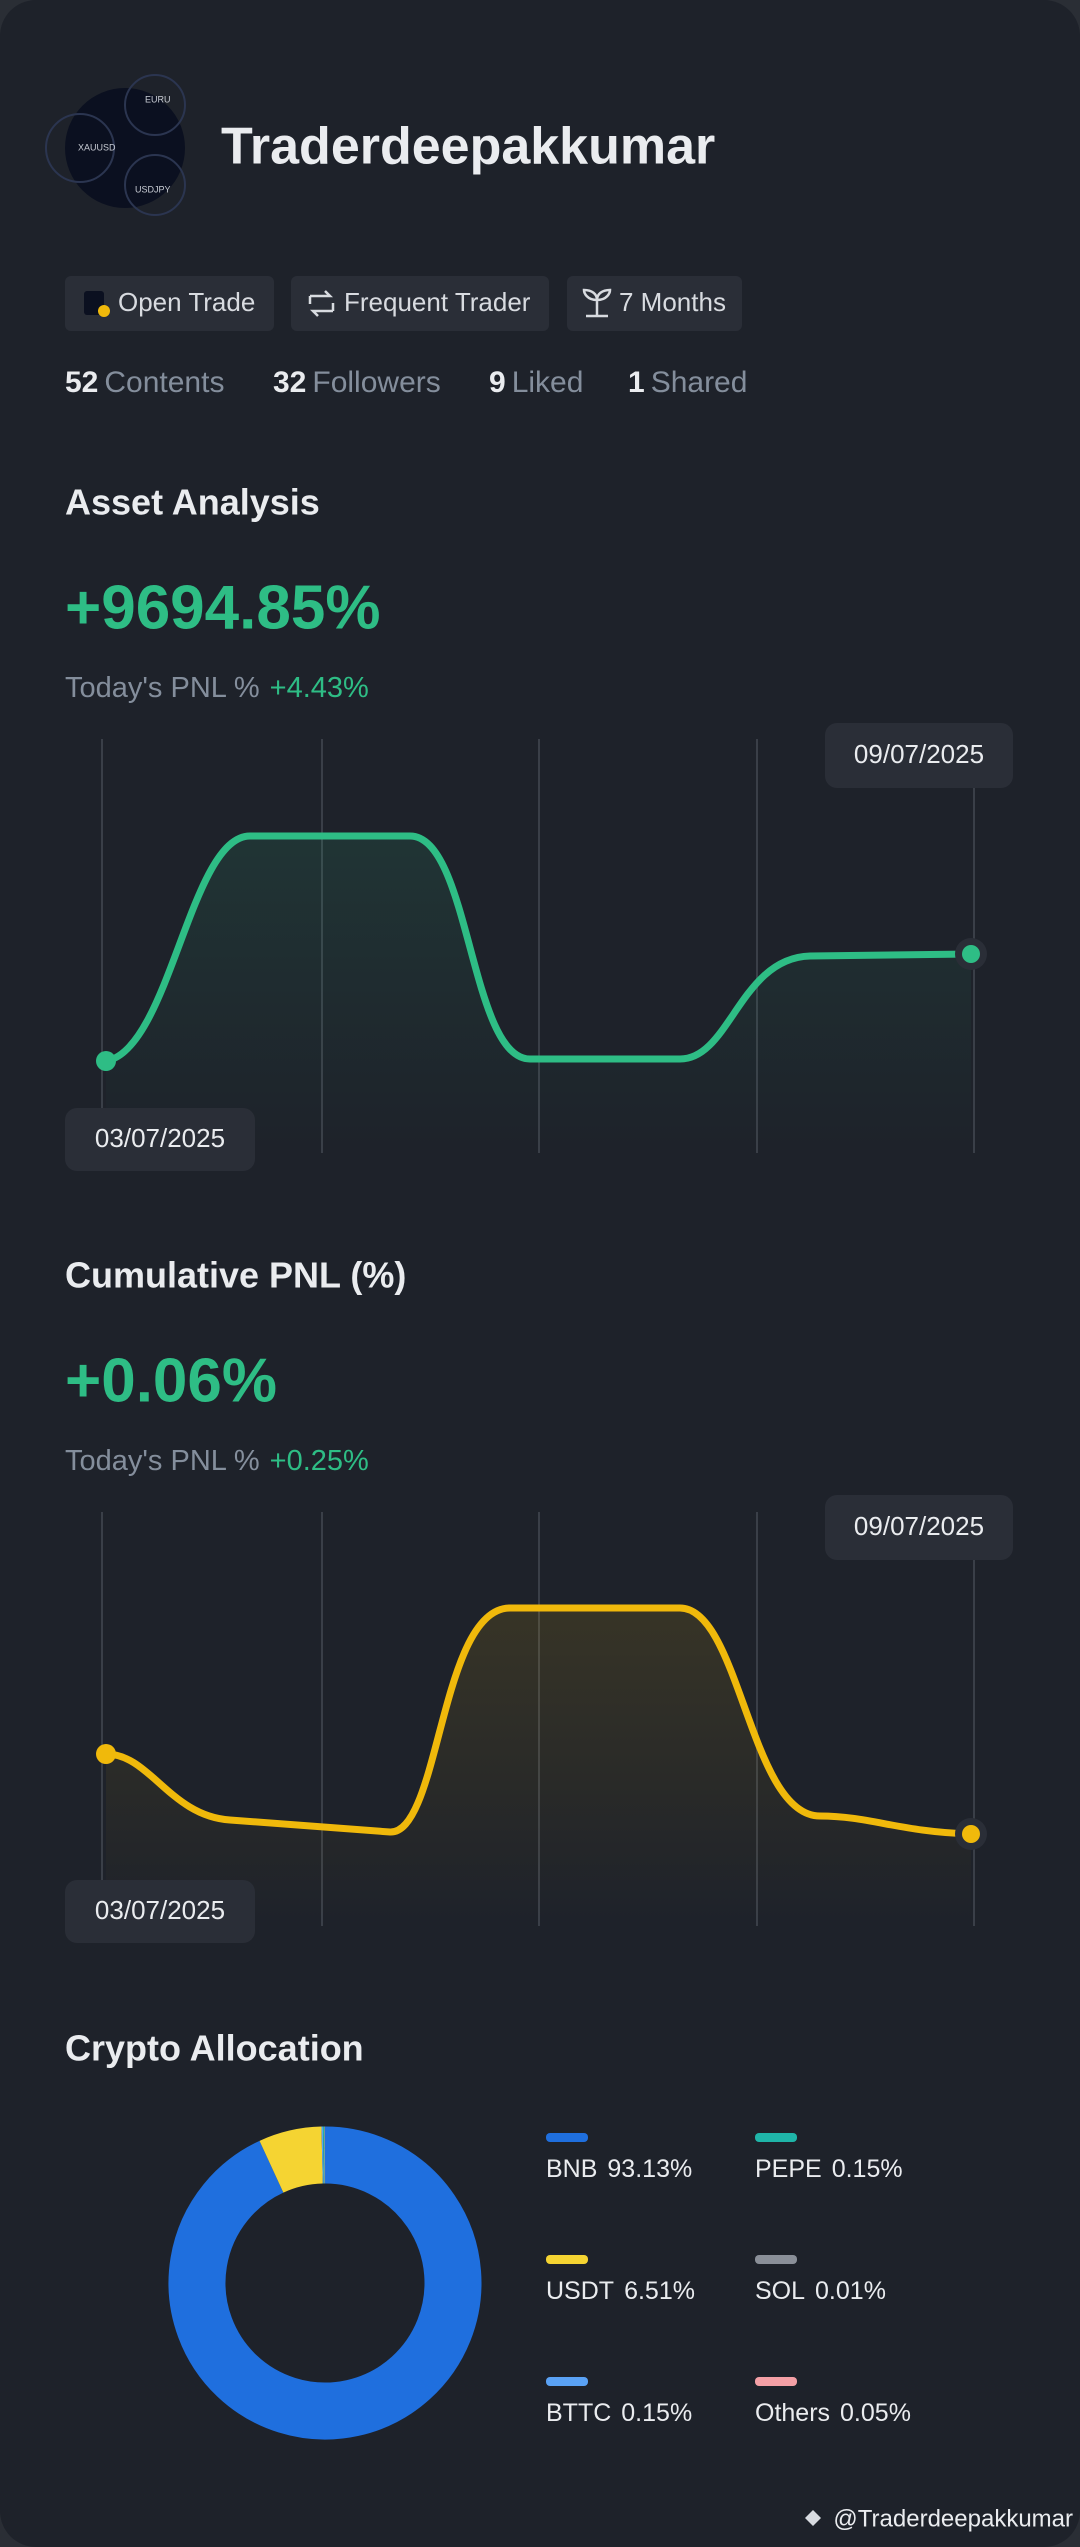  I want to click on stat-label: Liked, so click(548, 382).